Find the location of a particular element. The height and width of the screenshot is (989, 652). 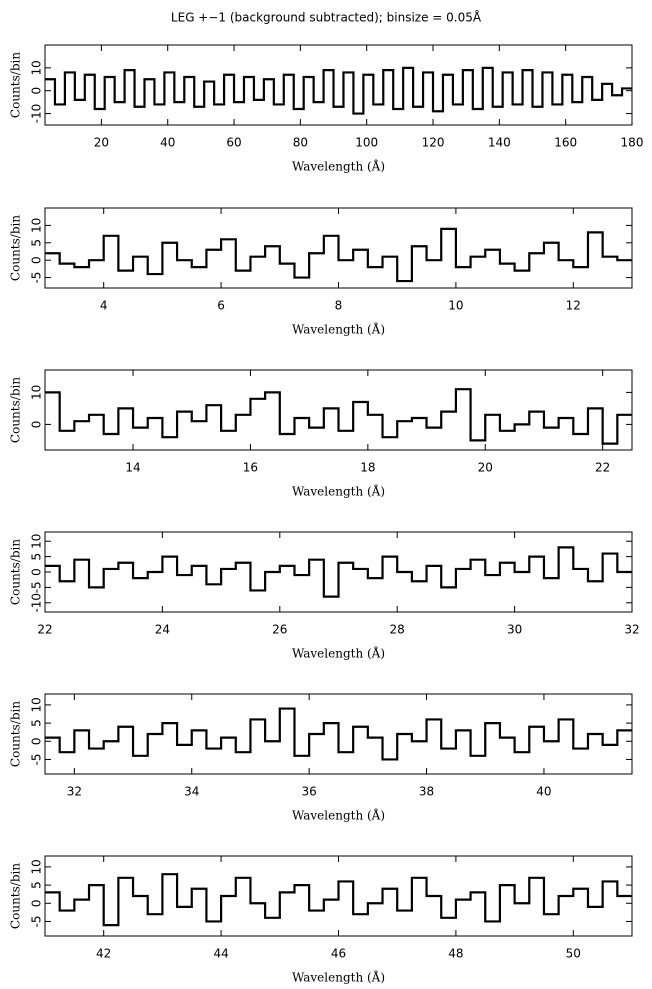

x-tick-label: 4 is located at coordinates (104, 306).